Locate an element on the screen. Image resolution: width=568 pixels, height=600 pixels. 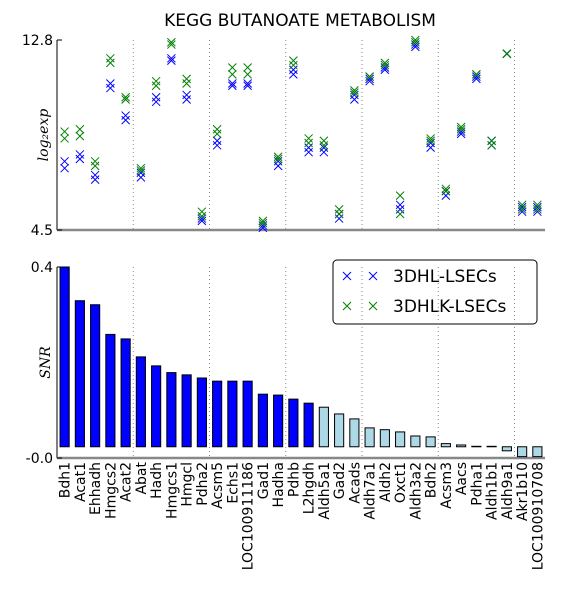
x-tick-label: Bdh2 is located at coordinates (432, 480).